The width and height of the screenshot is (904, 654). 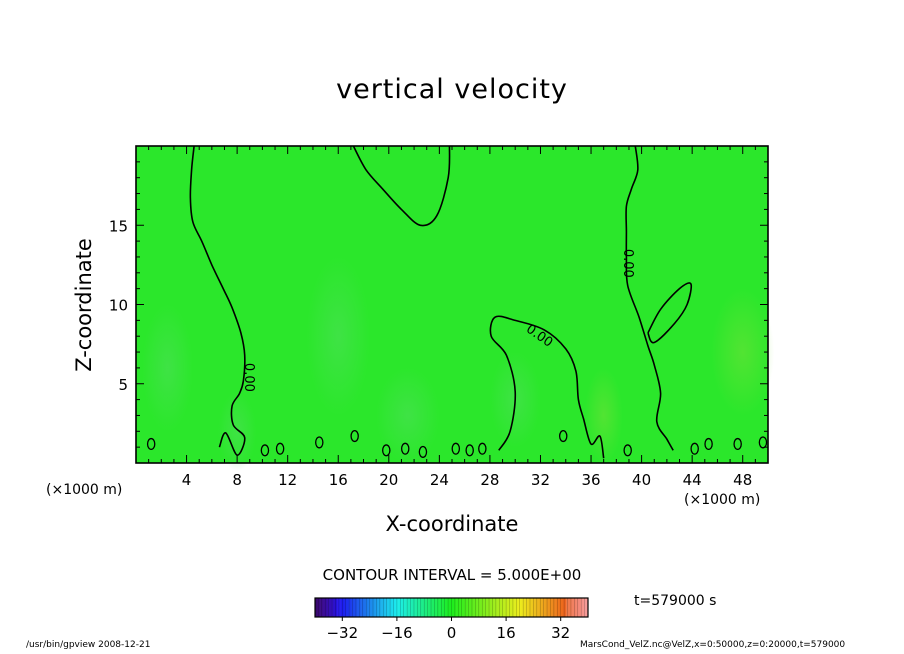 What do you see at coordinates (88, 645) in the screenshot?
I see `footer-left: /usr/bin/gpview 2008-12-21` at bounding box center [88, 645].